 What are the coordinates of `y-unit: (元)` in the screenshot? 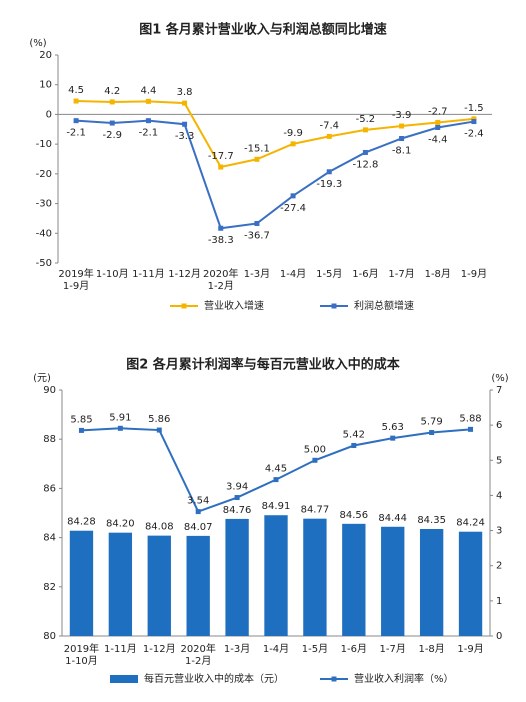 It's located at (42, 378).